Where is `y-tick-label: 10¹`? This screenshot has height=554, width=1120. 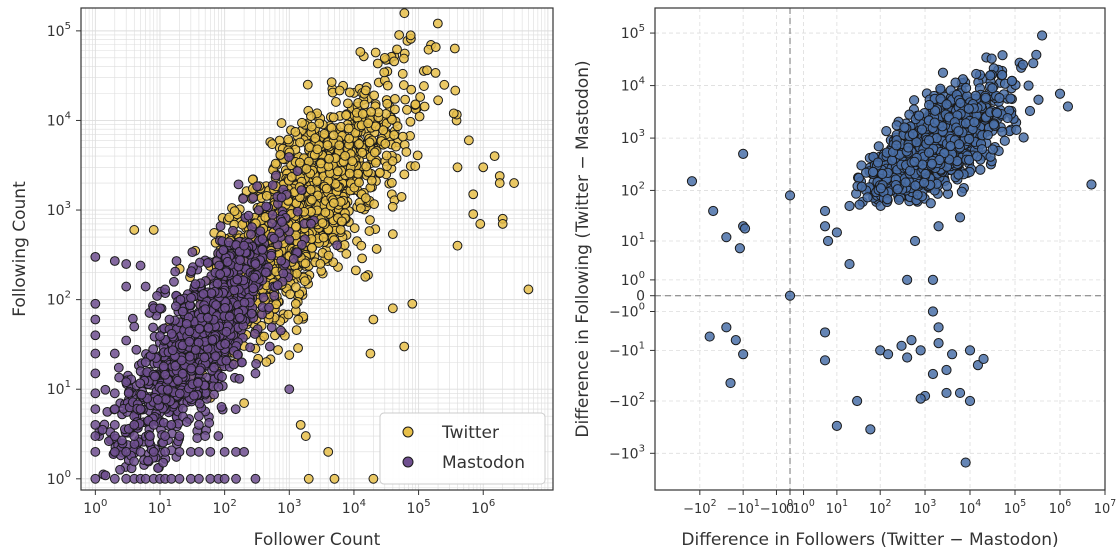
y-tick-label: 10¹ is located at coordinates (633, 240).